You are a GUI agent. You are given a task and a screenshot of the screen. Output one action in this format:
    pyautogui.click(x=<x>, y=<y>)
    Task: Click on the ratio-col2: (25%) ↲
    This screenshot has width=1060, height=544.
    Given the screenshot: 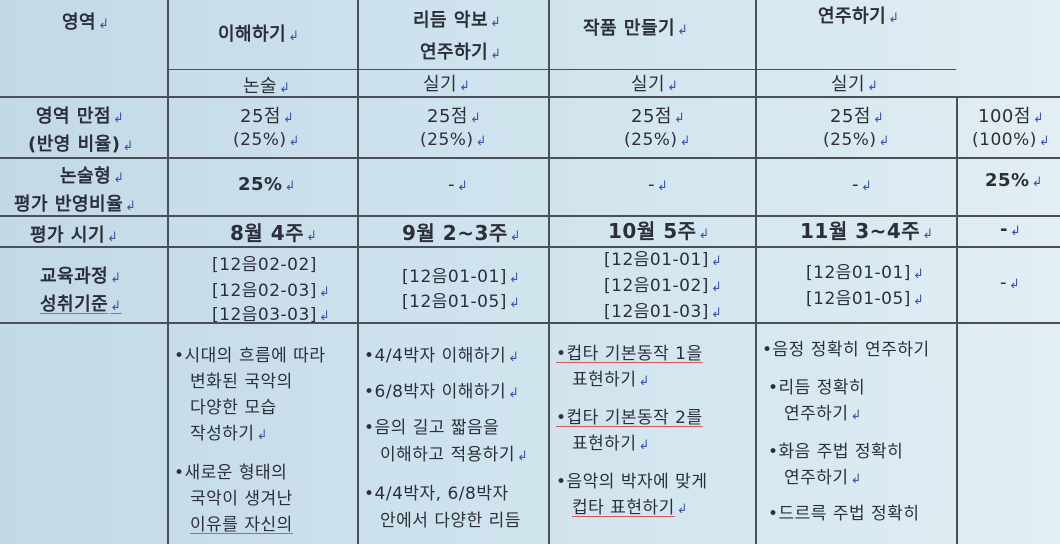 What is the action you would take?
    pyautogui.click(x=453, y=140)
    